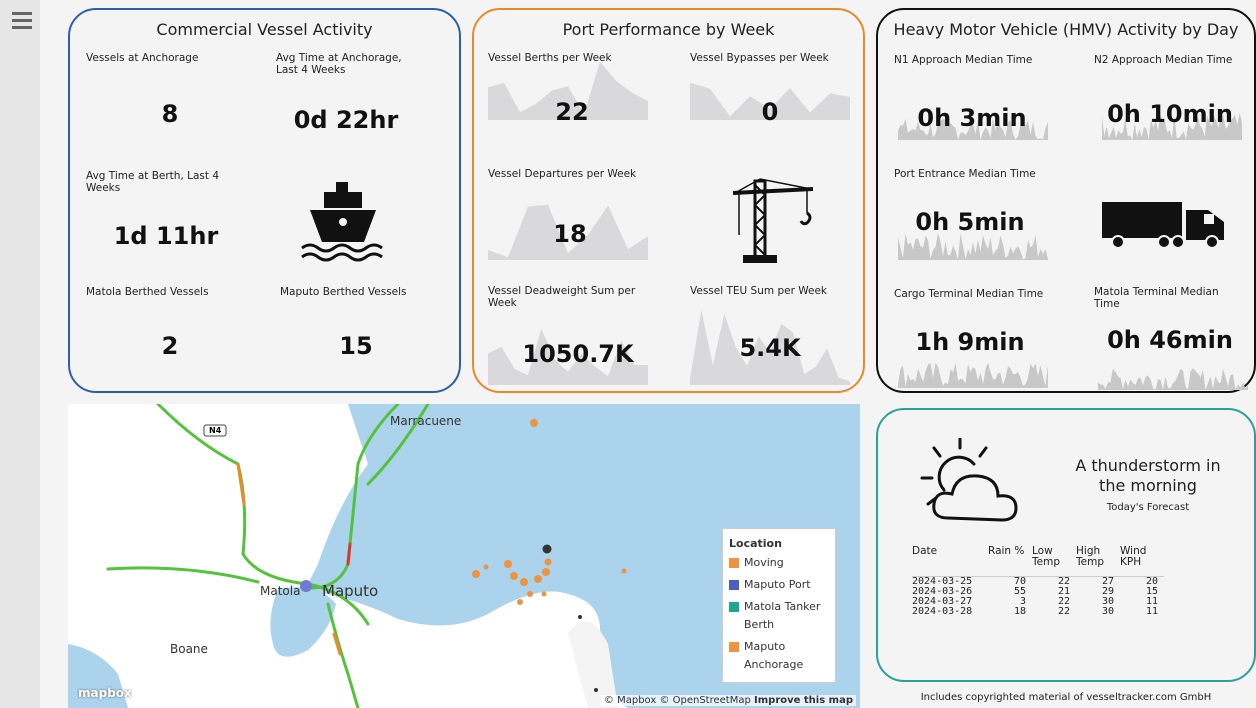 Image resolution: width=1256 pixels, height=708 pixels. What do you see at coordinates (773, 220) in the screenshot?
I see `crane-icon` at bounding box center [773, 220].